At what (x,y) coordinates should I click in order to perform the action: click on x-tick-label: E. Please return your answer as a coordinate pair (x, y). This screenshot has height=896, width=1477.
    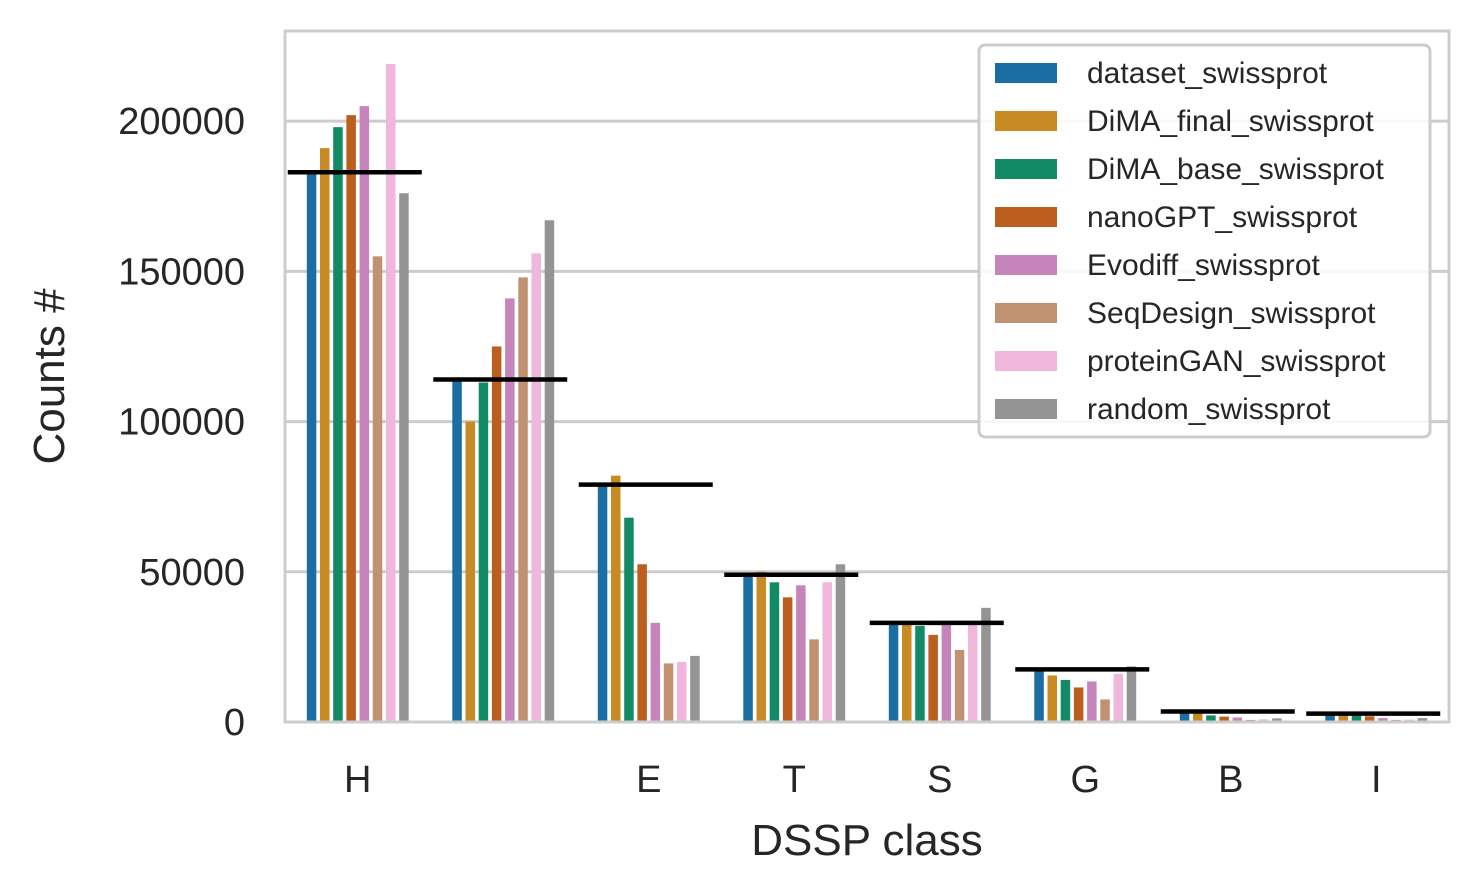
    Looking at the image, I should click on (648, 780).